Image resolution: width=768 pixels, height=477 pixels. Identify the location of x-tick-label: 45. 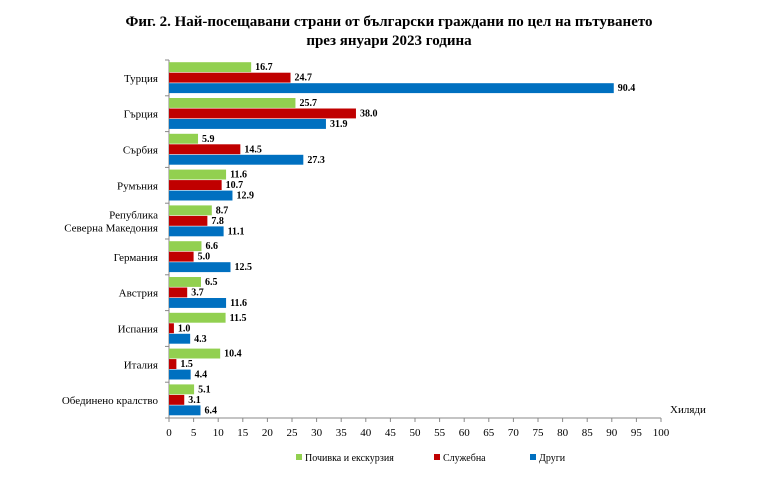
(391, 433).